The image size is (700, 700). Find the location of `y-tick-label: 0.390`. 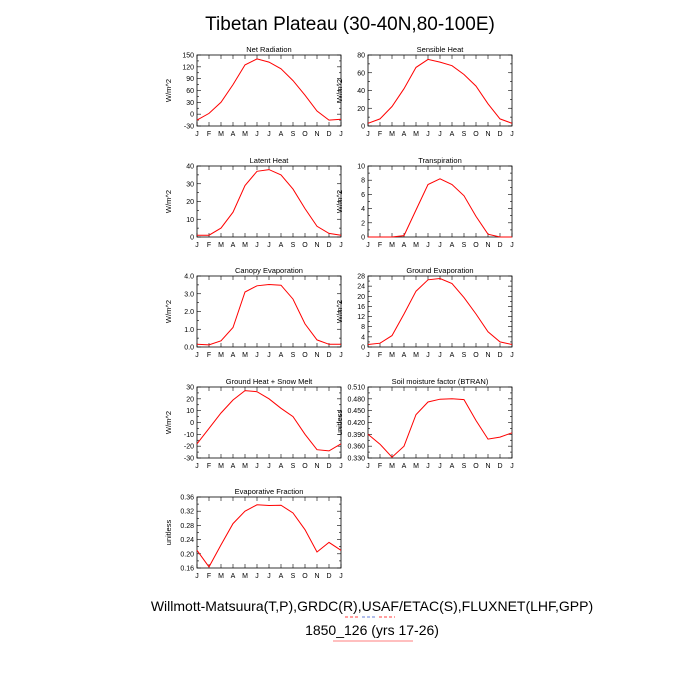

y-tick-label: 0.390 is located at coordinates (356, 435).